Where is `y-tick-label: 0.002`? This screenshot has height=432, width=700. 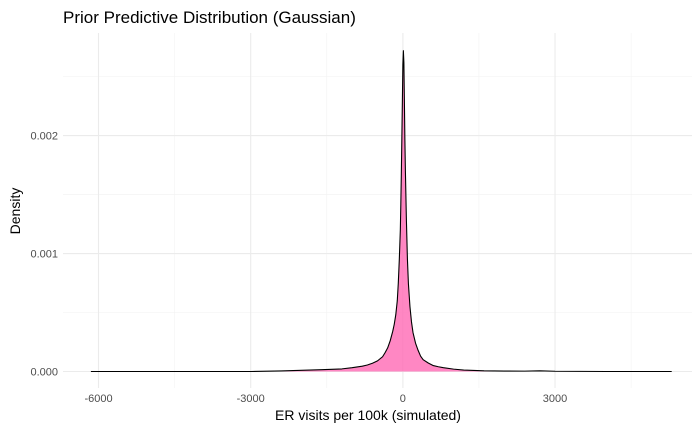 y-tick-label: 0.002 is located at coordinates (44, 137).